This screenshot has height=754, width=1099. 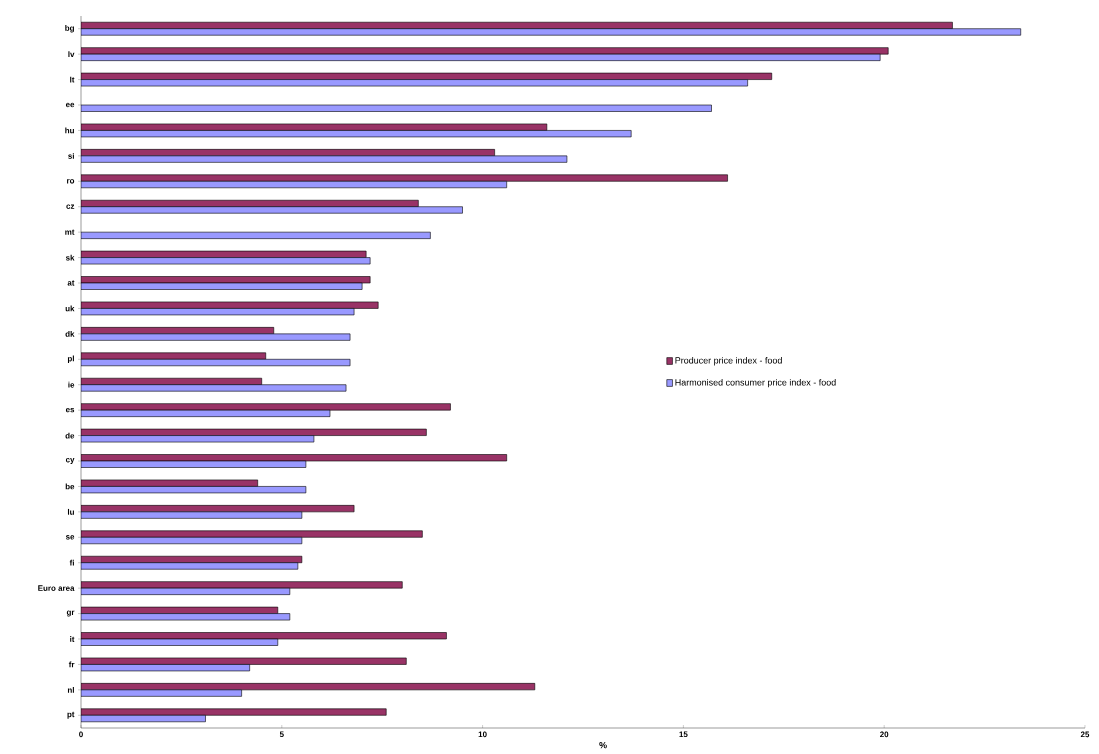 I want to click on legend-label: Producer price index - food, so click(x=728, y=361).